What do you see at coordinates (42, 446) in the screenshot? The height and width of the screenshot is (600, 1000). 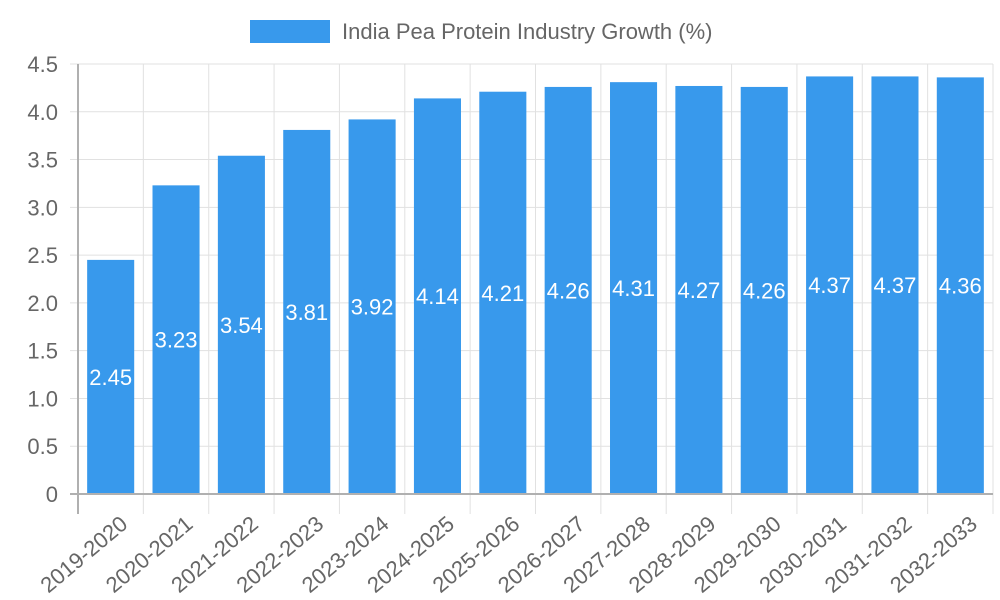 I see `y-tick-label: 0.5` at bounding box center [42, 446].